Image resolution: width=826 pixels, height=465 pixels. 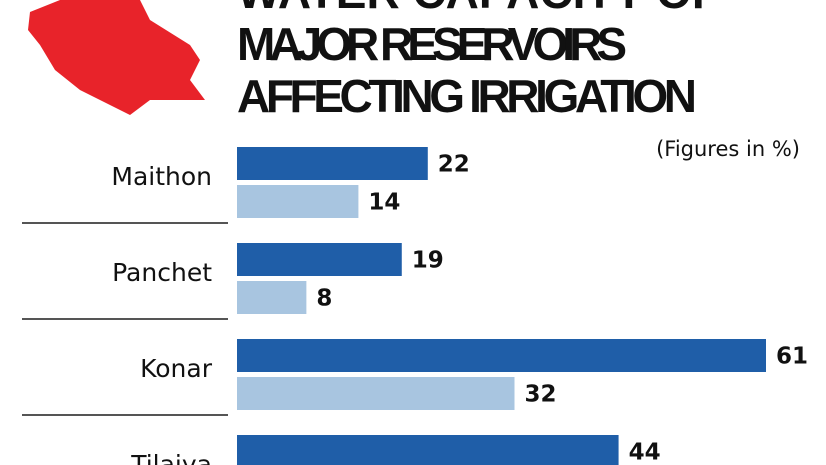 What do you see at coordinates (454, 165) in the screenshot?
I see `value-label: 22` at bounding box center [454, 165].